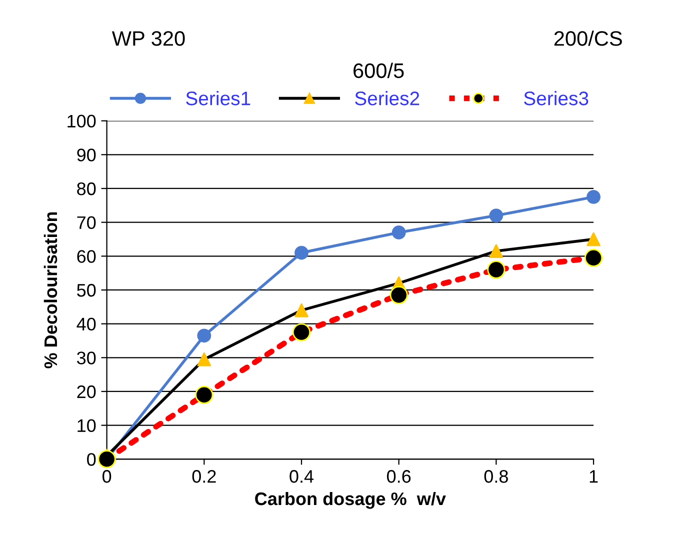 This screenshot has height=537, width=676. What do you see at coordinates (86, 223) in the screenshot?
I see `y-tick-label: 70` at bounding box center [86, 223].